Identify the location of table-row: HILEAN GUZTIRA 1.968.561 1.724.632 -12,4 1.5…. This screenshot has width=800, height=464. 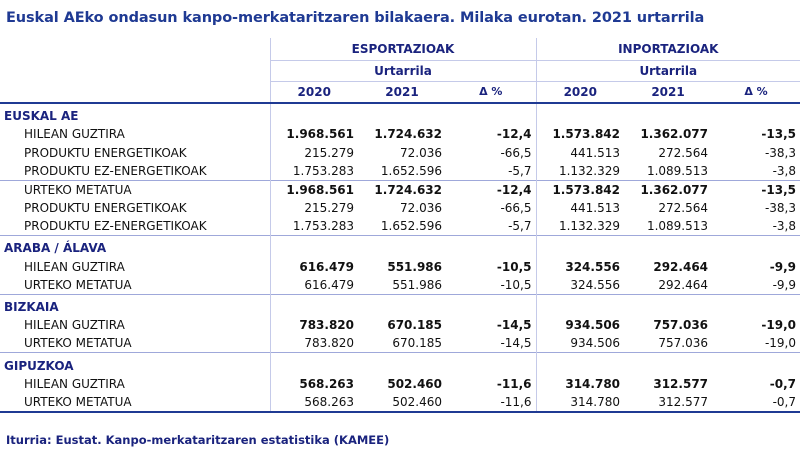
(400, 134).